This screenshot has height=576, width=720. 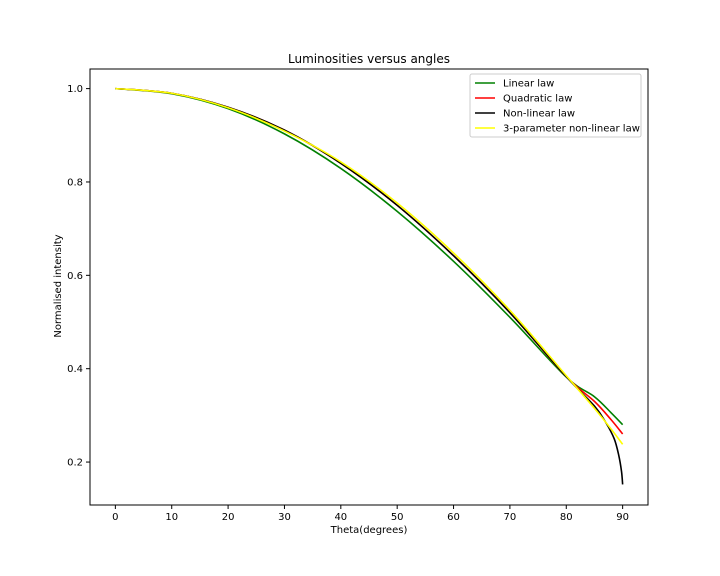 What do you see at coordinates (571, 129) in the screenshot?
I see `legend-label-3param: 3-parameter non-linear law` at bounding box center [571, 129].